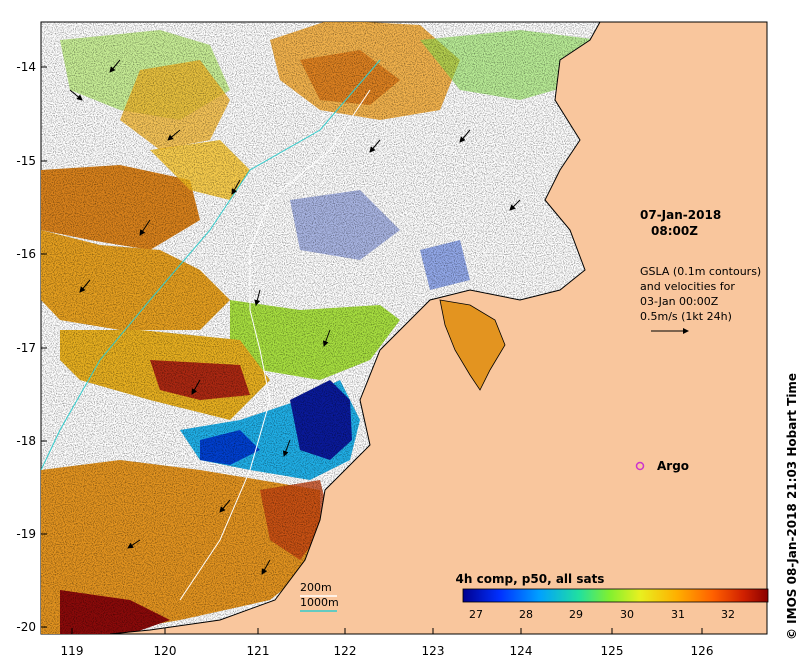  I want to click on gsla-line: 0.5m/s (1kt 24h), so click(686, 316).